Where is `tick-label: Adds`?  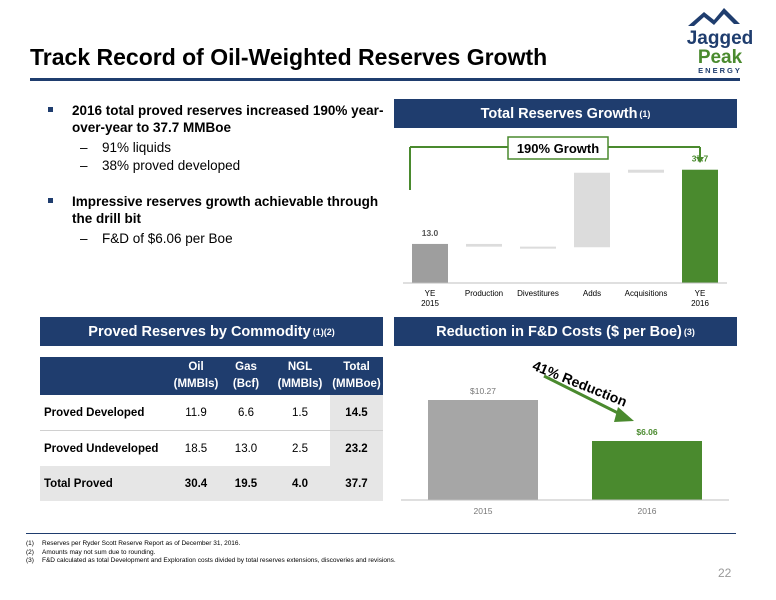
tick-label: Adds is located at coordinates (592, 293).